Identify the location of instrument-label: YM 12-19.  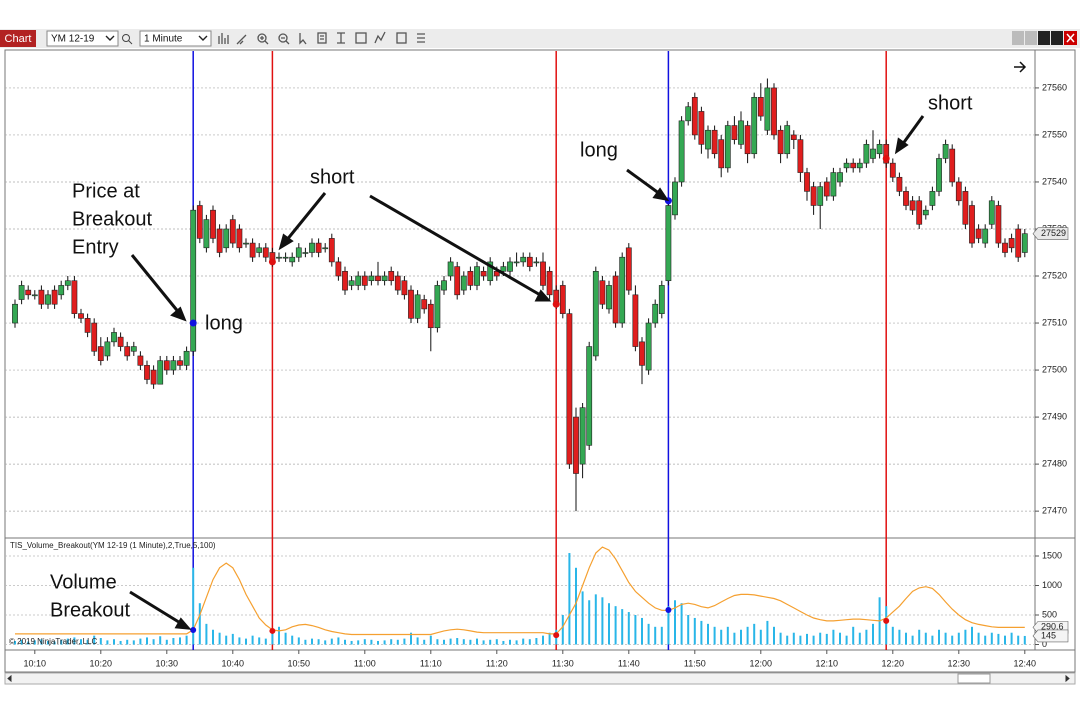
(73, 39).